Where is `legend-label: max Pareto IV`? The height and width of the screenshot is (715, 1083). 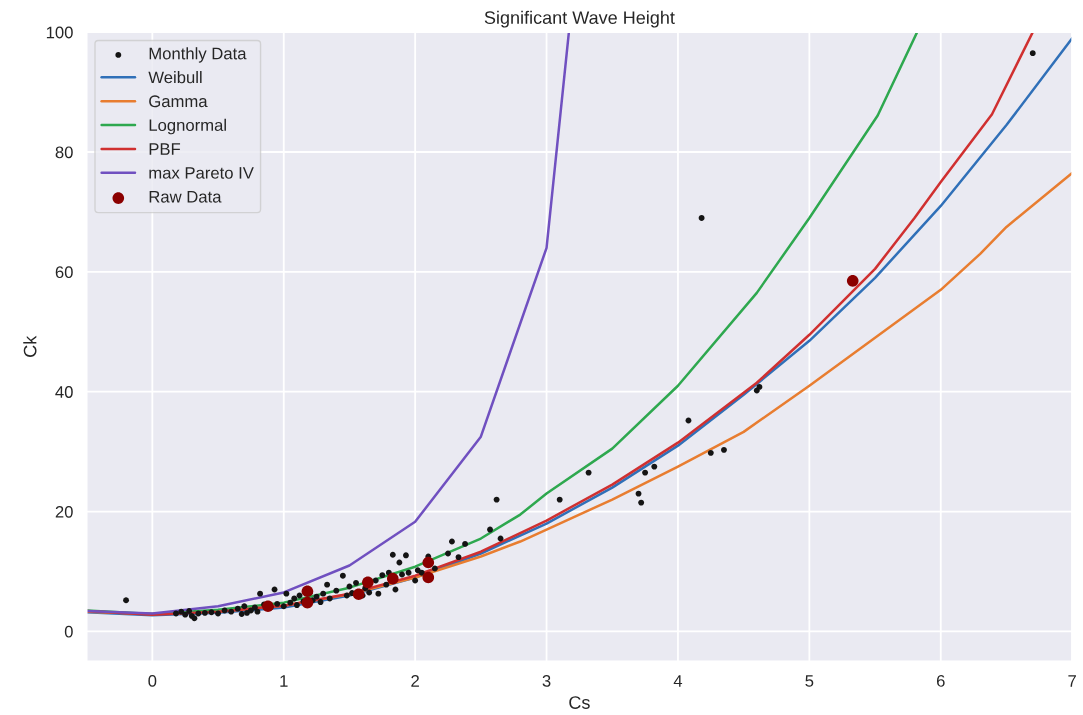
legend-label: max Pareto IV is located at coordinates (201, 173).